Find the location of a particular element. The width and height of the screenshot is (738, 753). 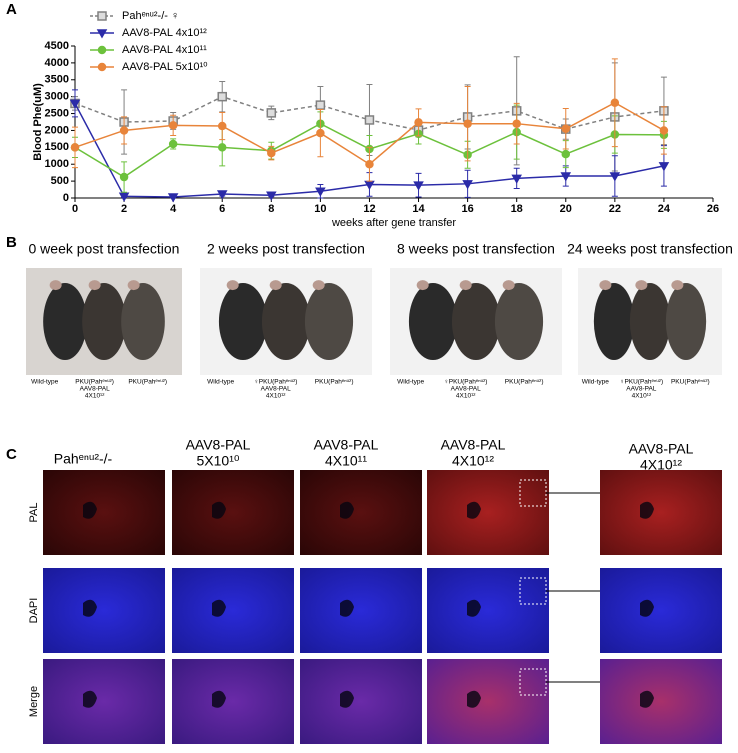

panel-label: C is located at coordinates (11, 454).